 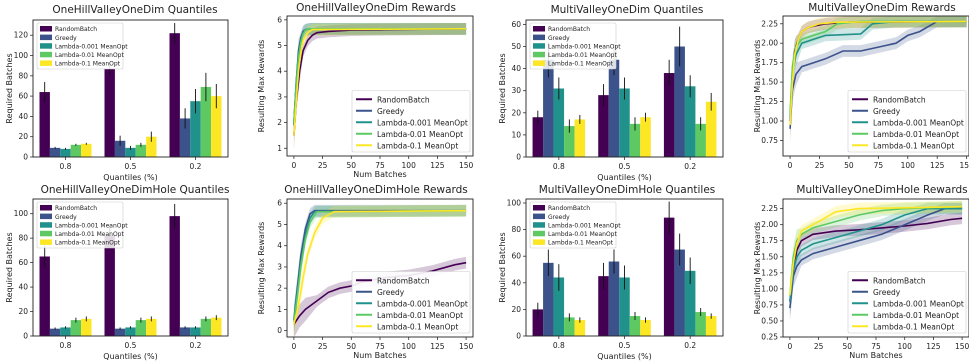 I want to click on y-tick-label: 4, so click(x=279, y=245).